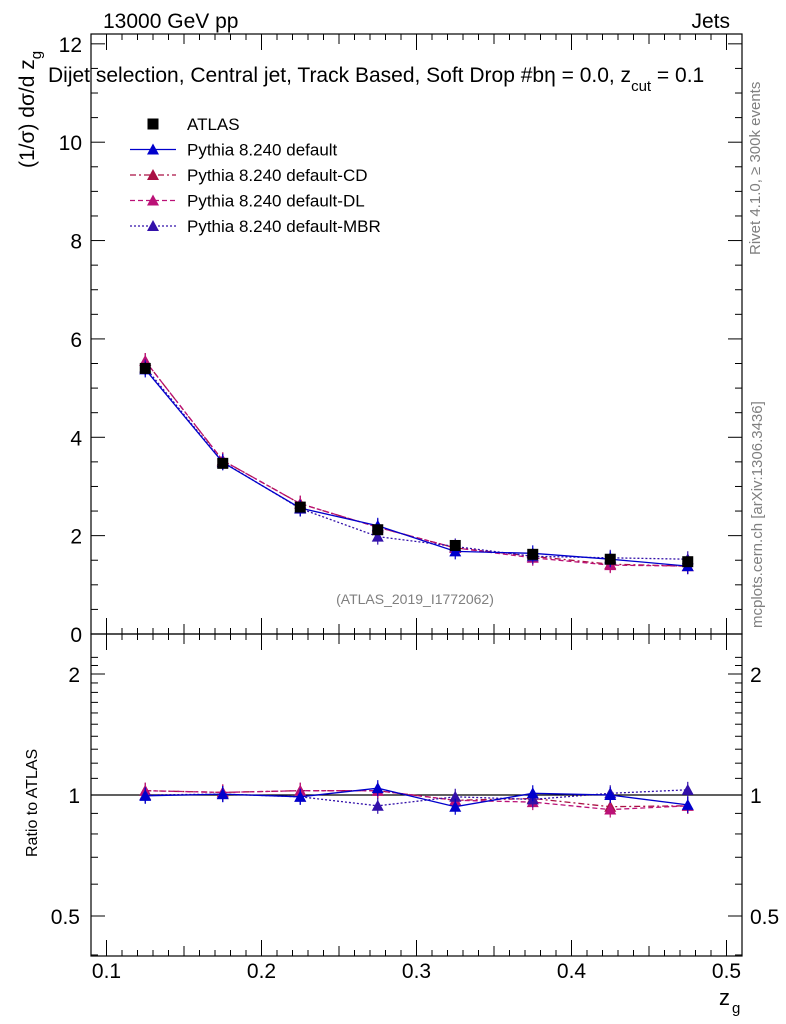  Describe the element at coordinates (277, 175) in the screenshot. I see `legend-label: Pythia 8.240 default-CD` at that location.